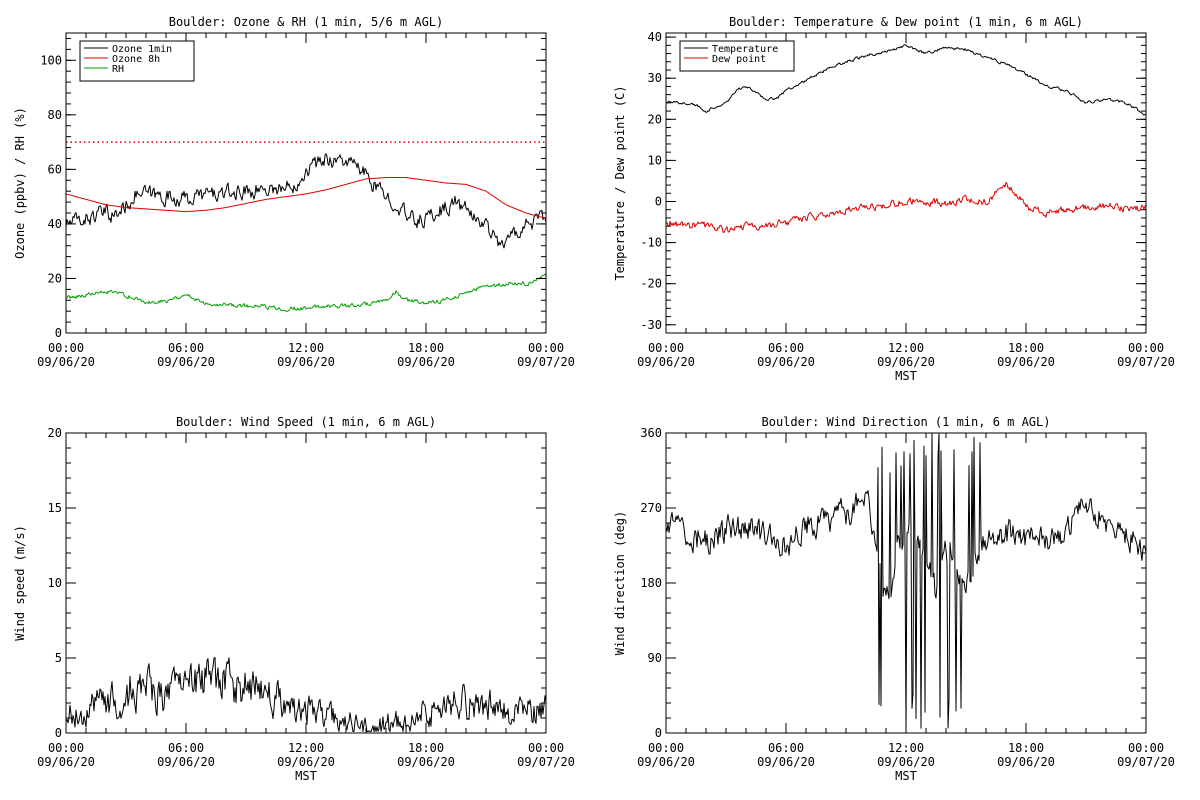 This screenshot has height=800, width=1200. I want to click on chart-title: Boulder: Wind Speed (1 min, 6 m AGL), so click(306, 422).